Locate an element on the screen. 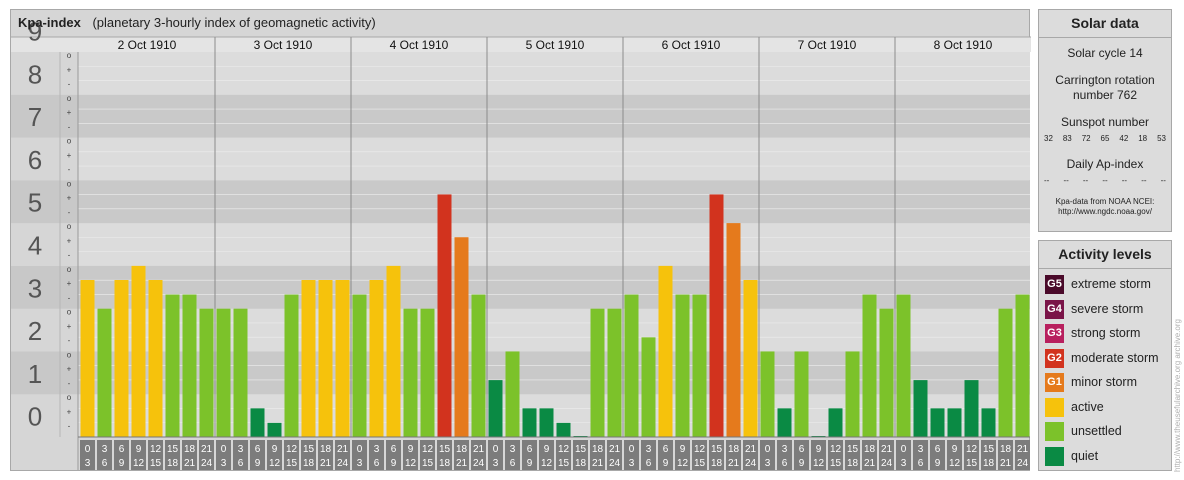 Image resolution: width=1184 pixels, height=480 pixels. legend-item: quiet is located at coordinates (1071, 456).